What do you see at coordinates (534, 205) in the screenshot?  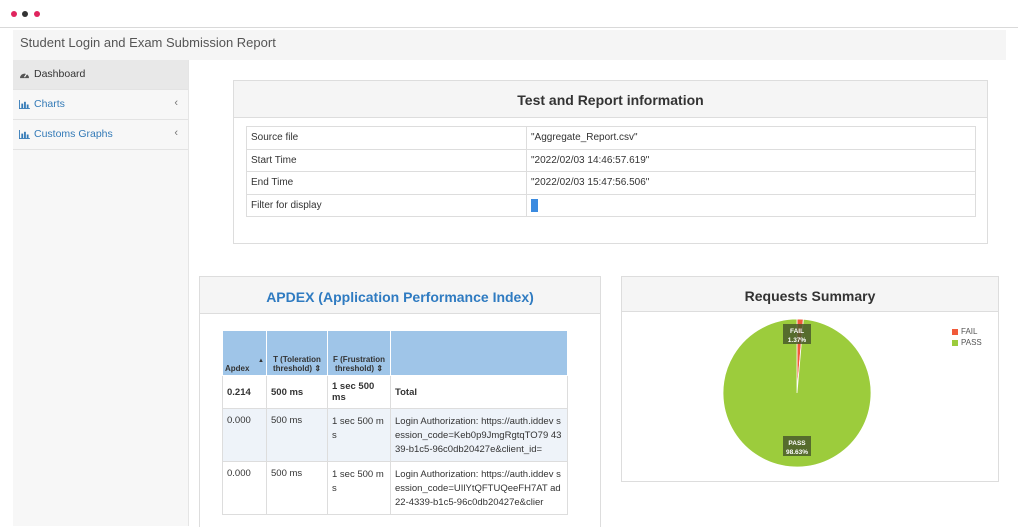 I see `filter-input` at bounding box center [534, 205].